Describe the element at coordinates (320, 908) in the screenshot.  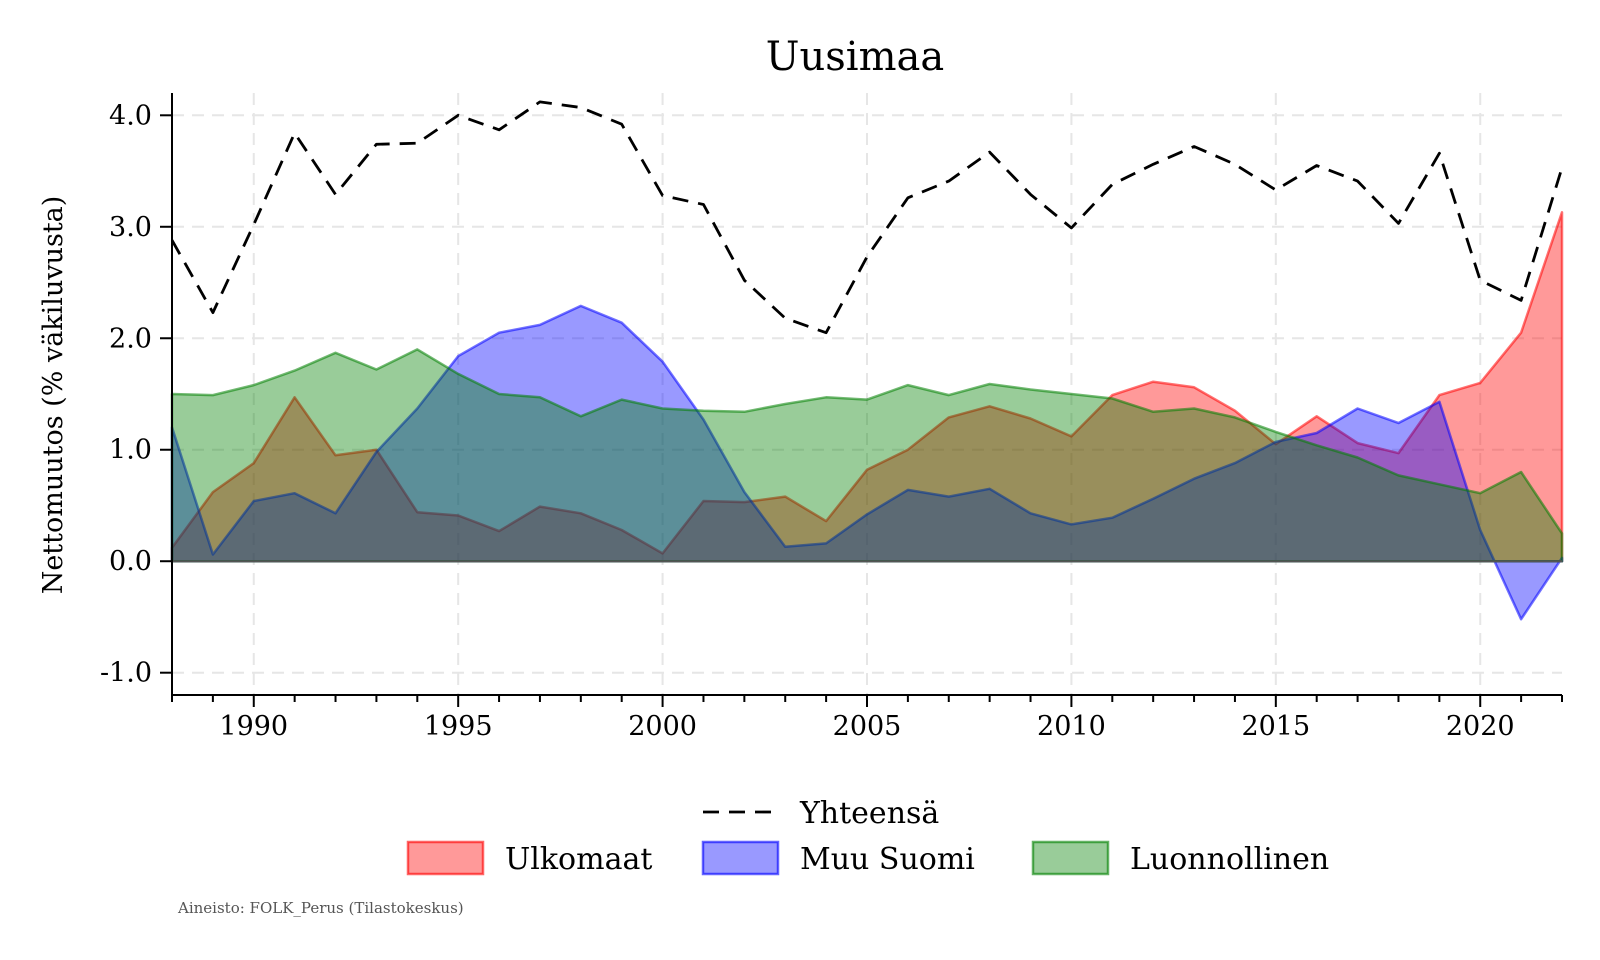
I see `source-note: Aineisto: FOLK_Perus (Tilastokeskus)` at that location.